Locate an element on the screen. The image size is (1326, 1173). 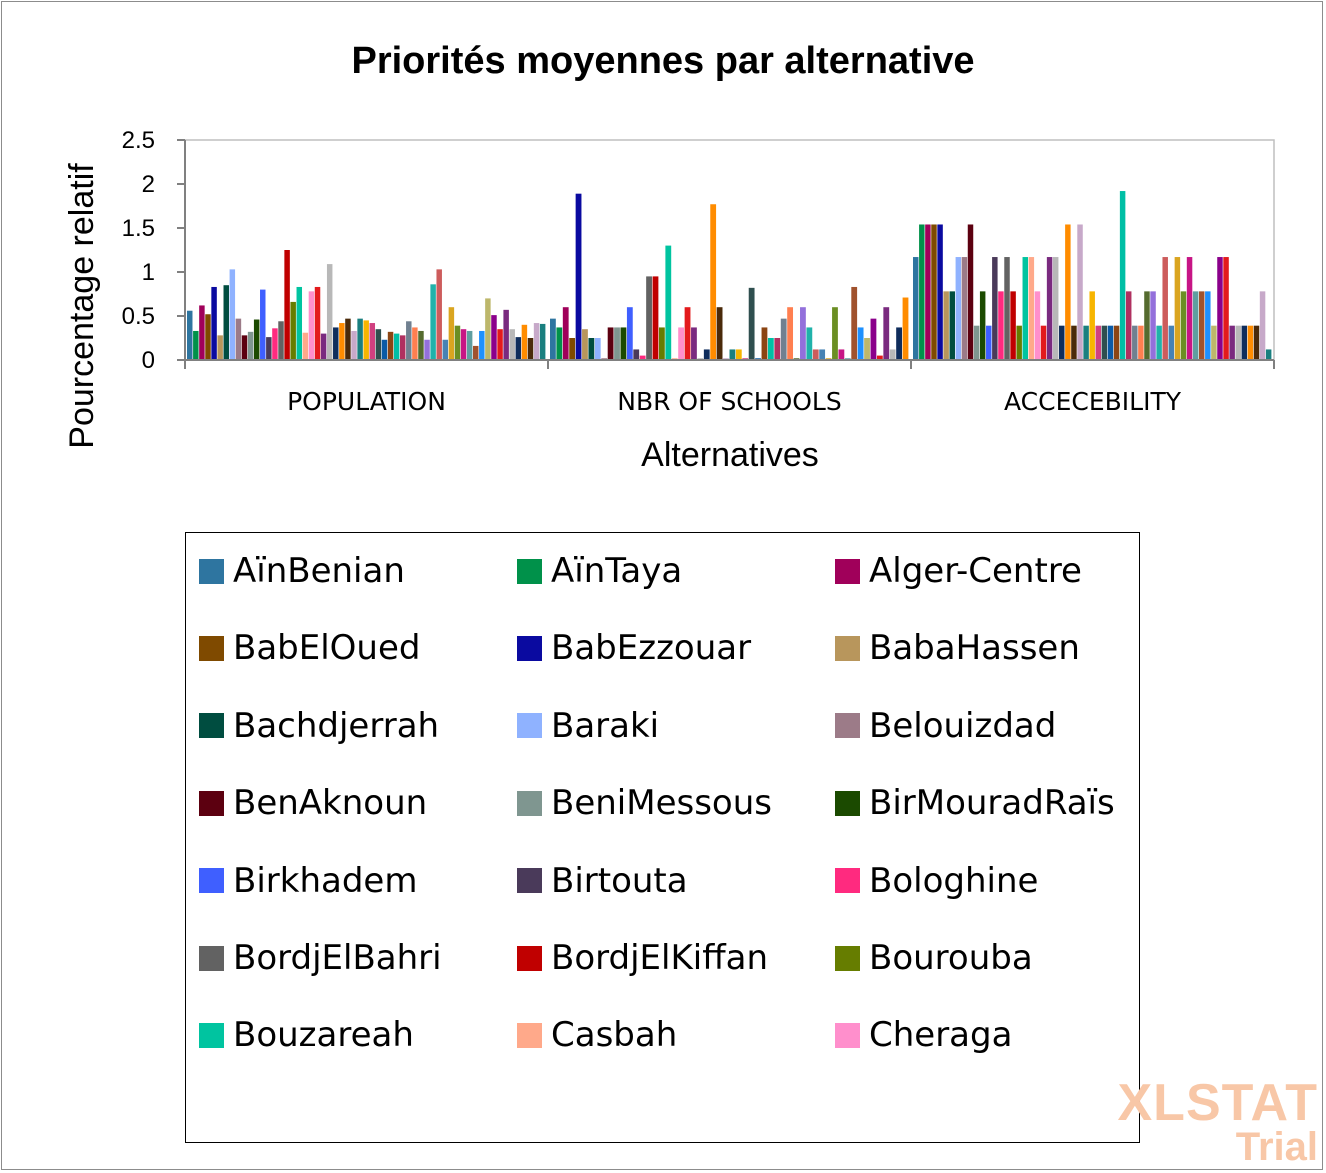
legend-item: Birtouta is located at coordinates (602, 881).